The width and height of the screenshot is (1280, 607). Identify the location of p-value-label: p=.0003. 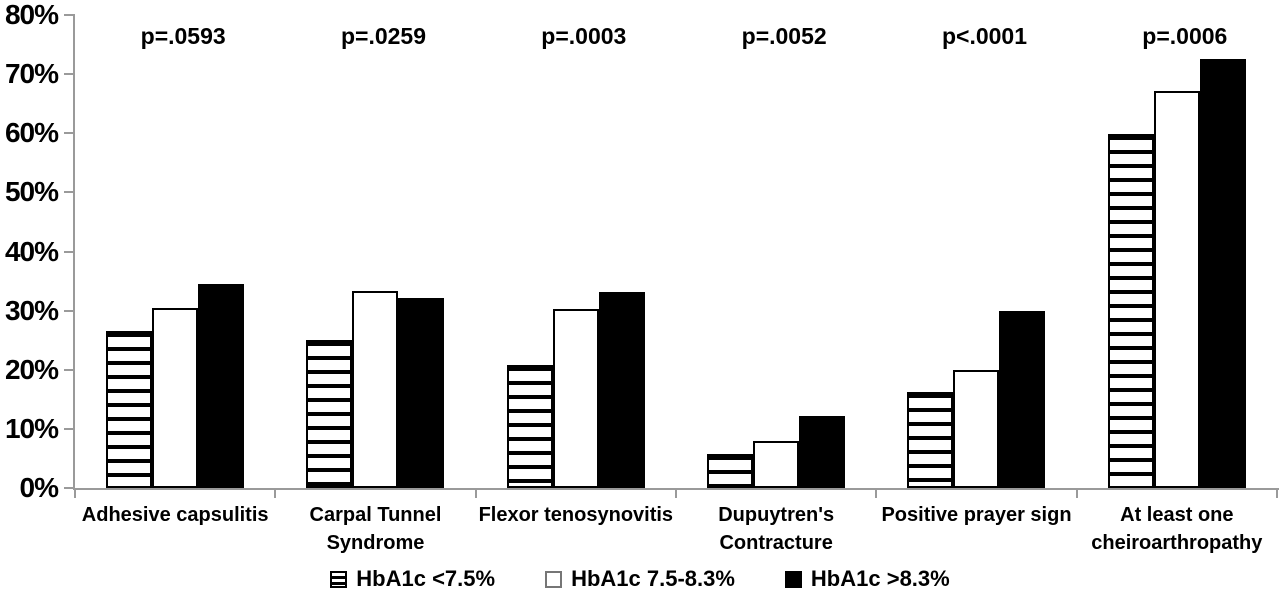
(584, 36).